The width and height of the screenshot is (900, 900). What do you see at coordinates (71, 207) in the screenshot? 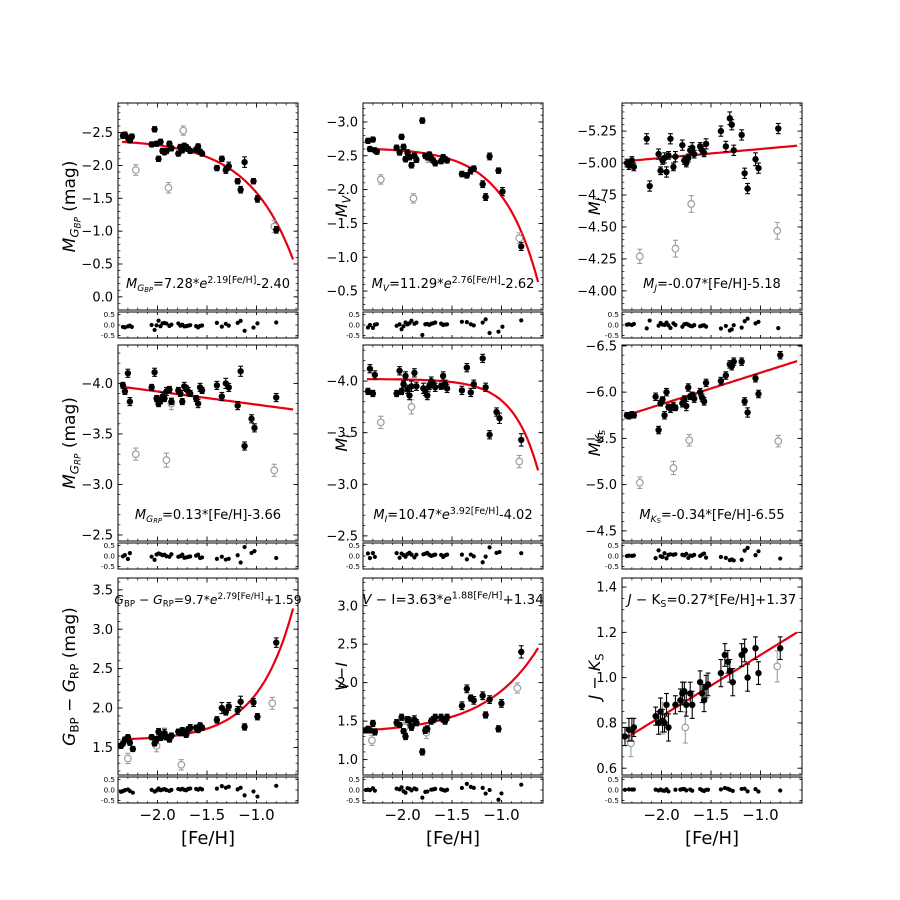
I see `y-axis-label: MGBP (mag)` at bounding box center [71, 207].